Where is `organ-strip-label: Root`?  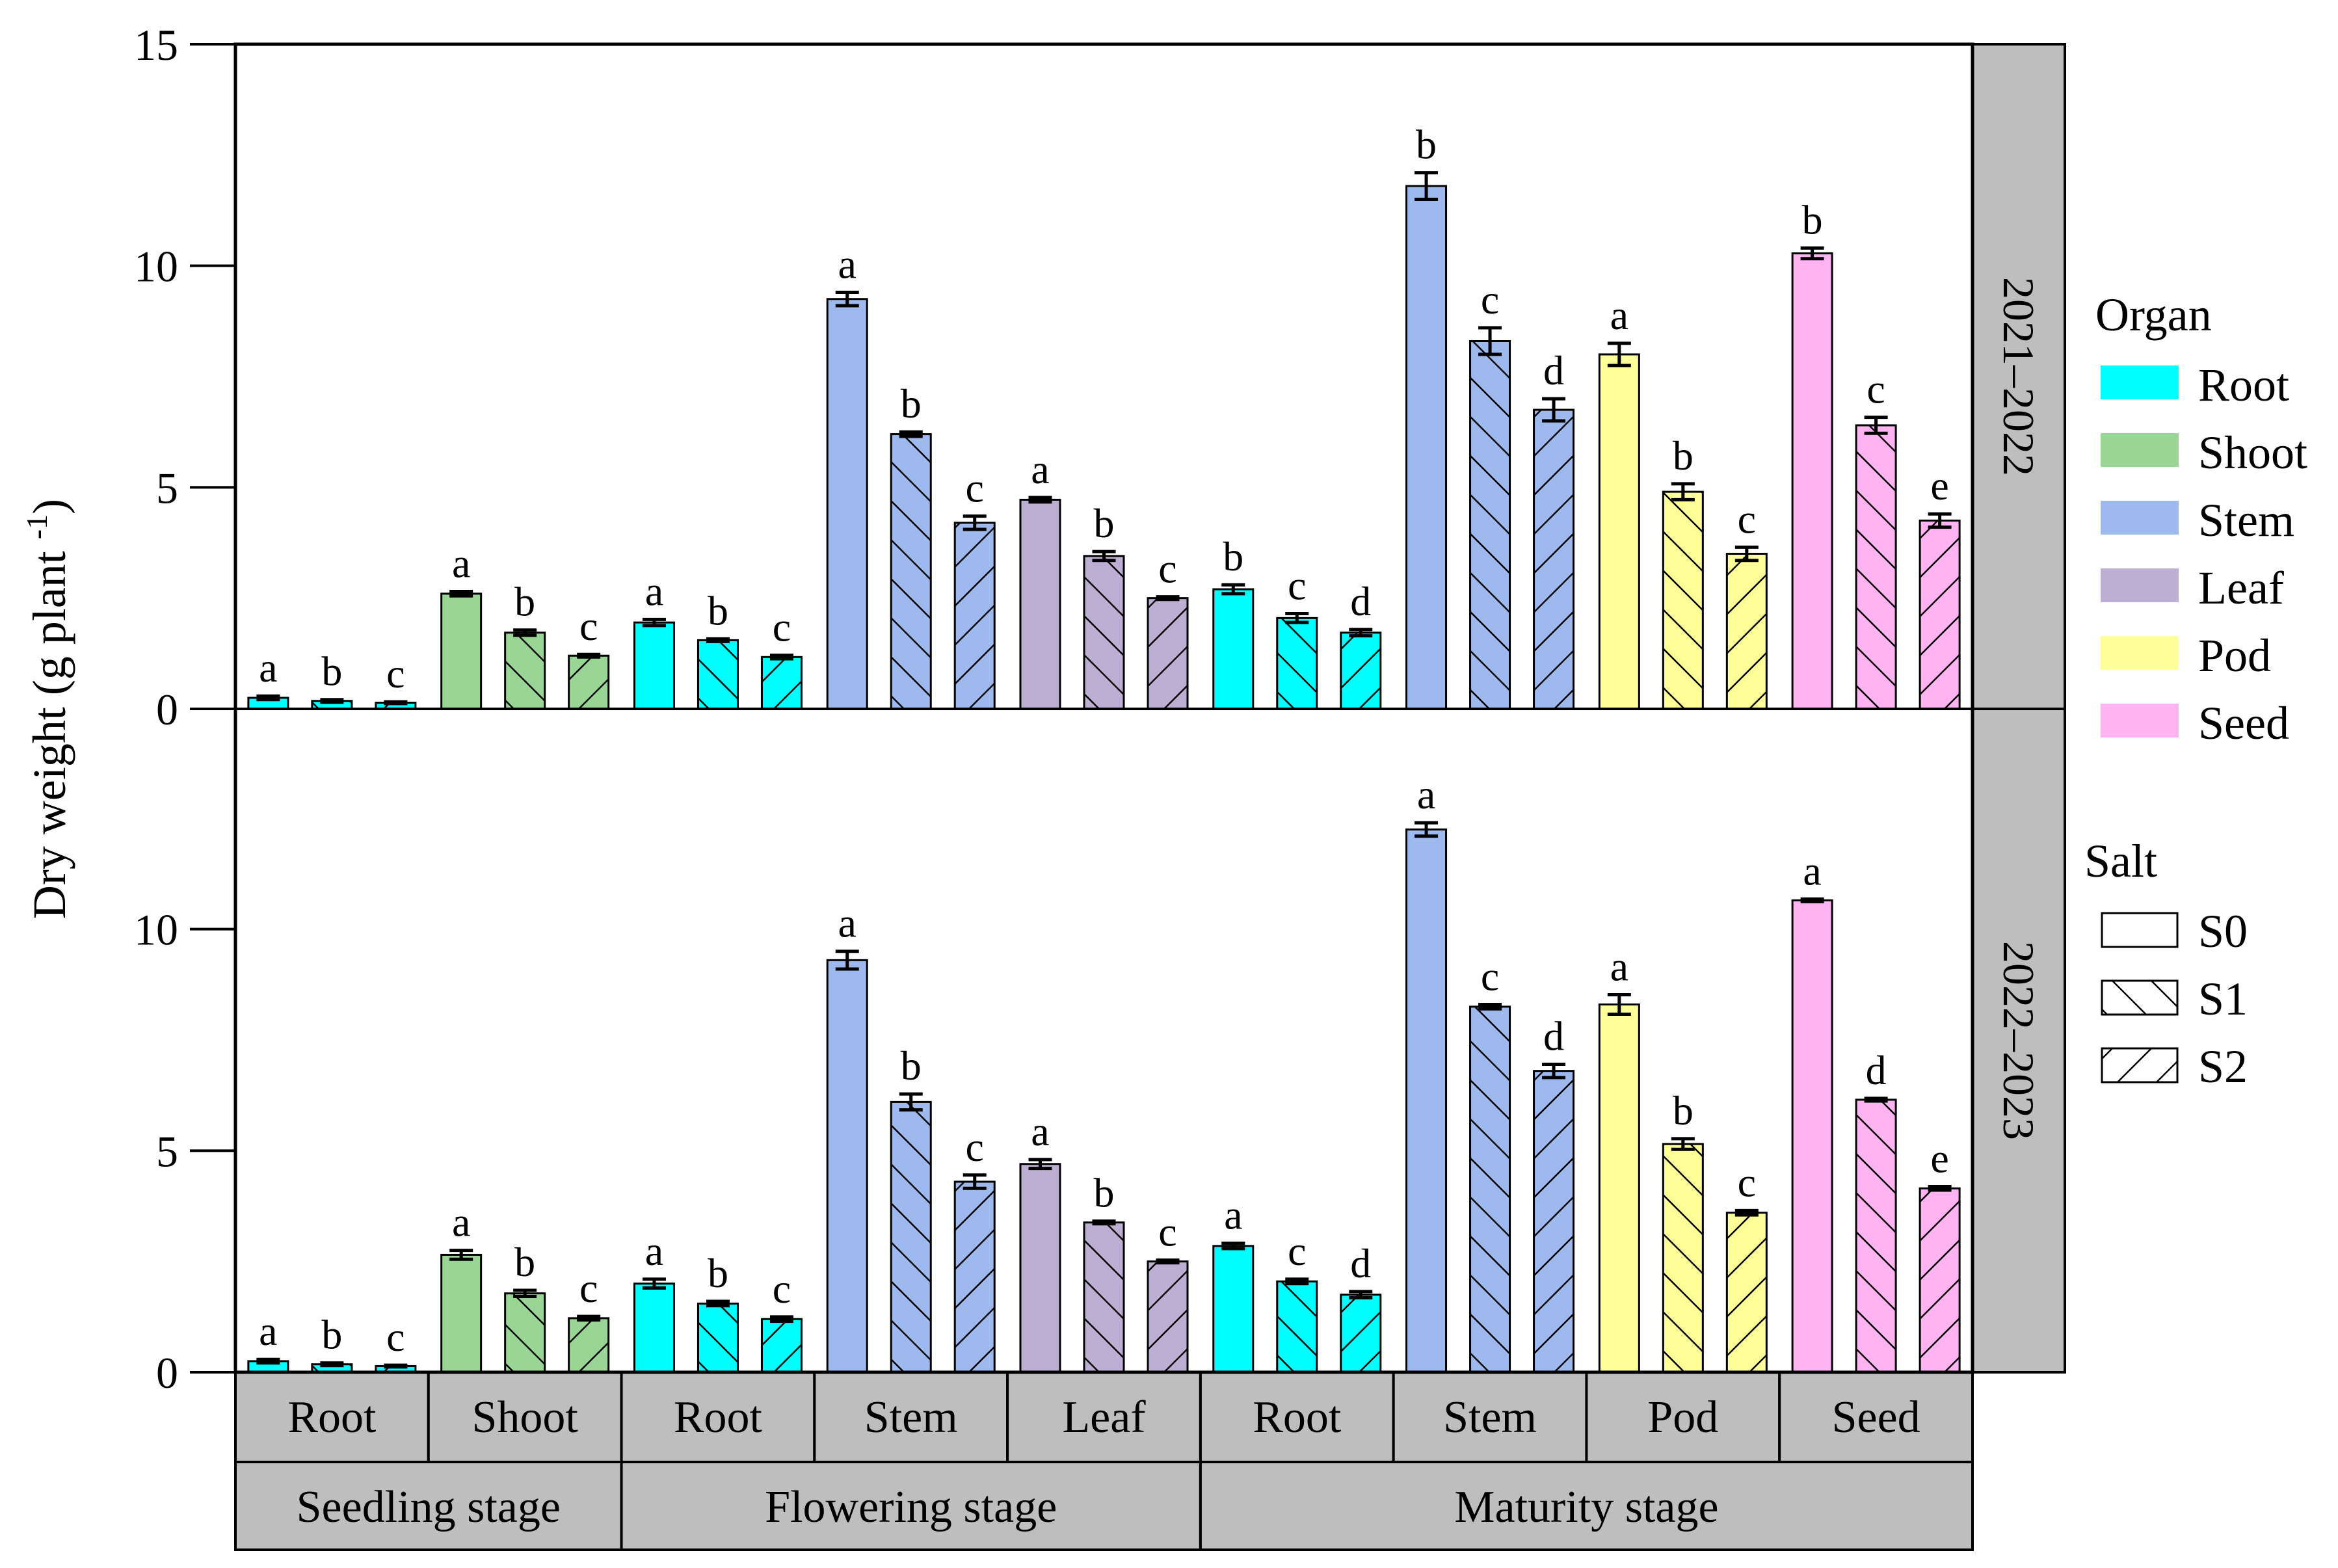
organ-strip-label: Root is located at coordinates (332, 1417).